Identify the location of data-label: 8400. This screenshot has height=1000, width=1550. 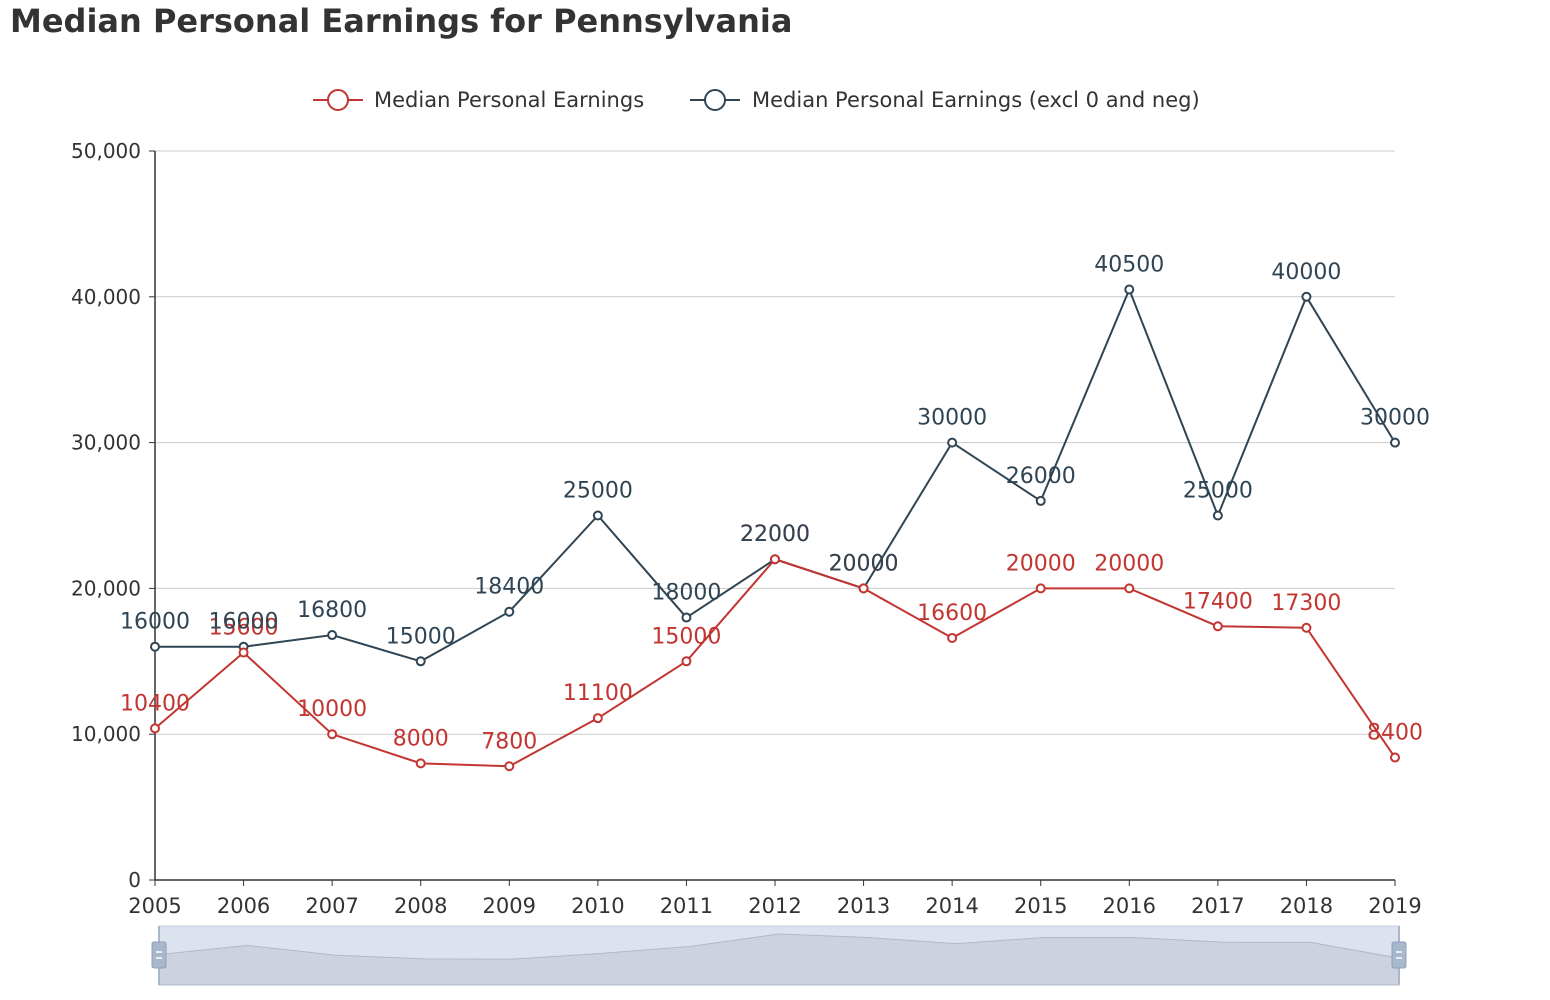
(1395, 733).